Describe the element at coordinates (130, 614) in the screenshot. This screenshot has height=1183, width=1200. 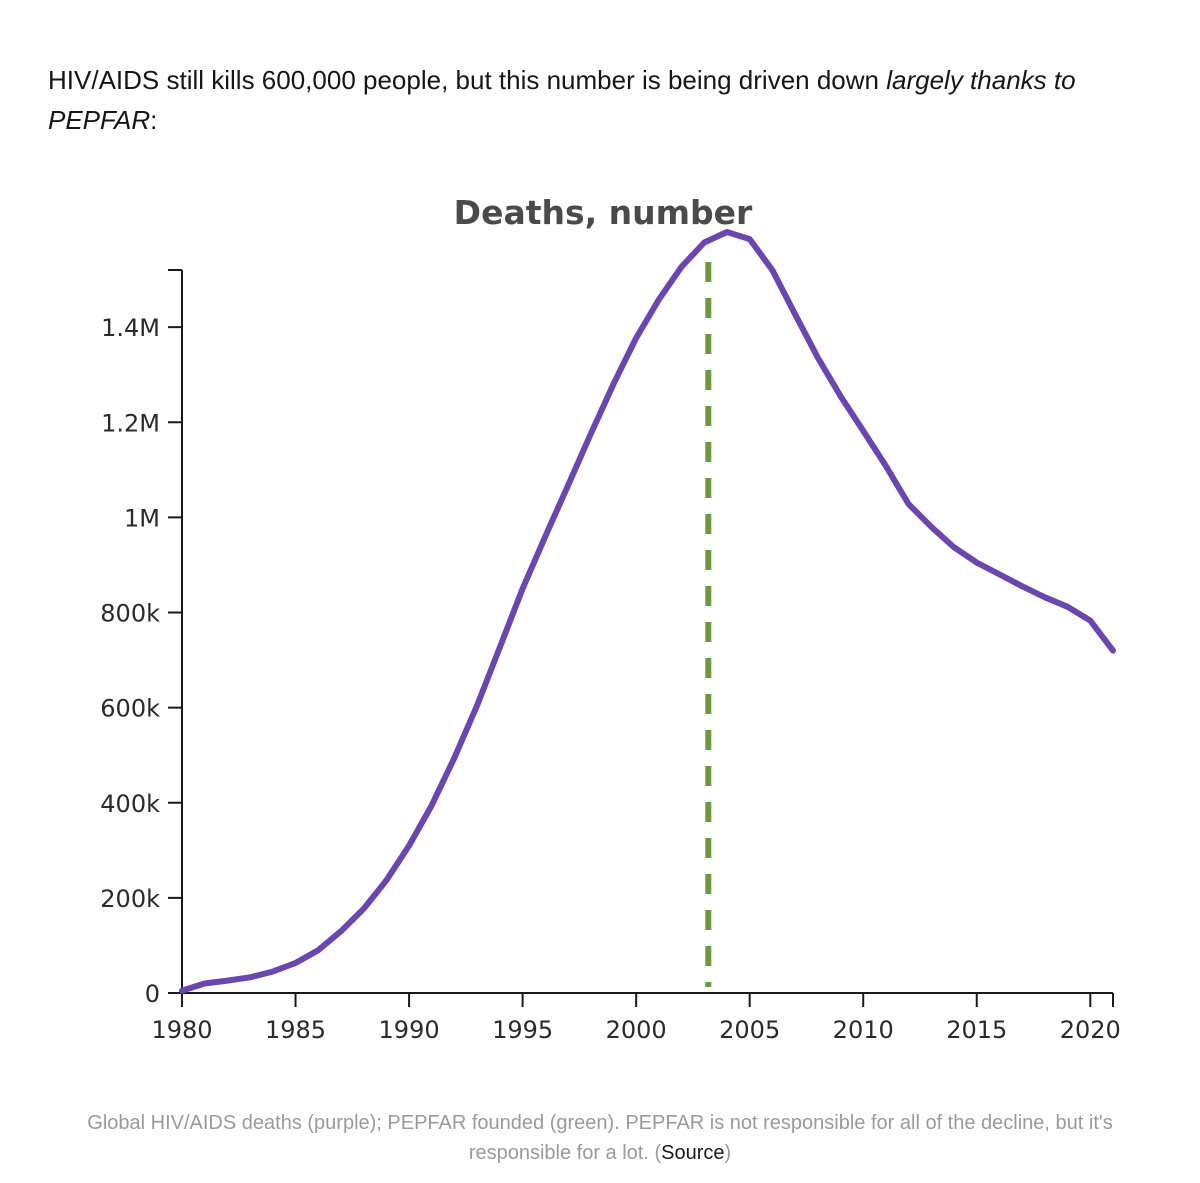
I see `y-tick-label: 800k` at that location.